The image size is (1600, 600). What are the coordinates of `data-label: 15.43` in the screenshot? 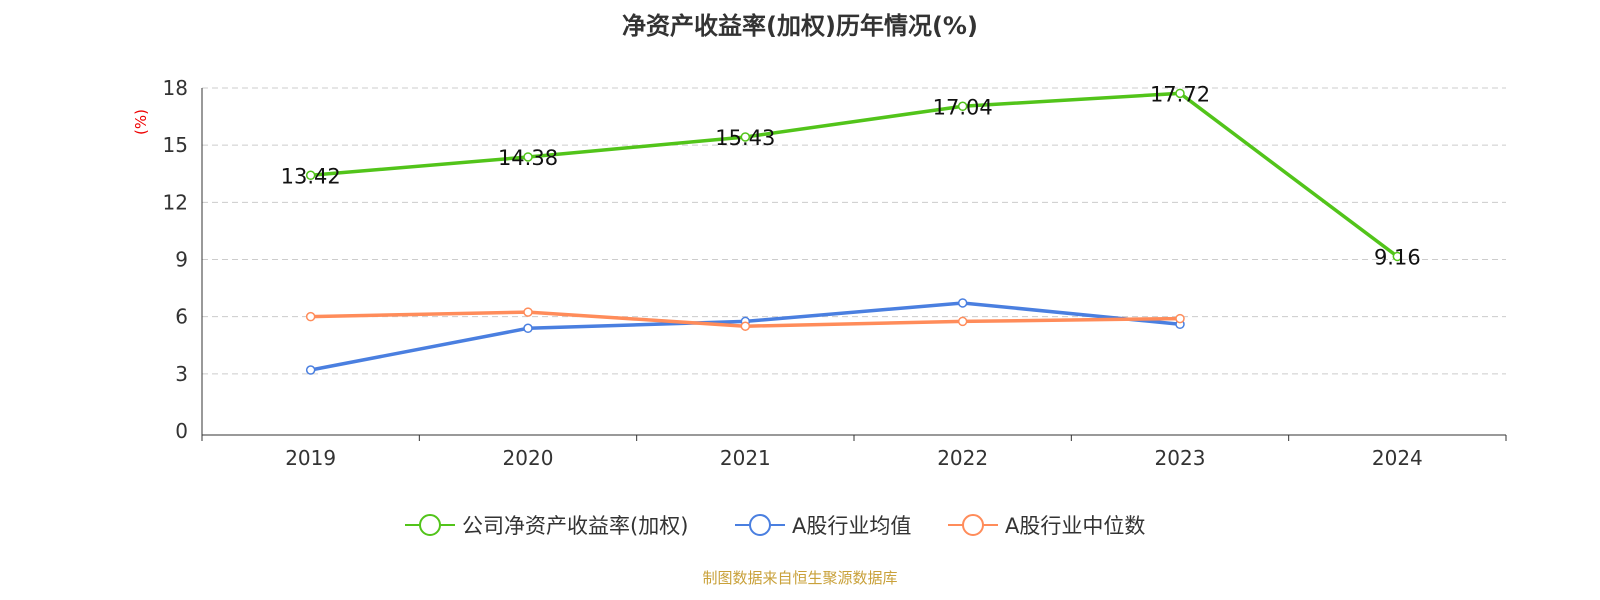 It's located at (745, 138).